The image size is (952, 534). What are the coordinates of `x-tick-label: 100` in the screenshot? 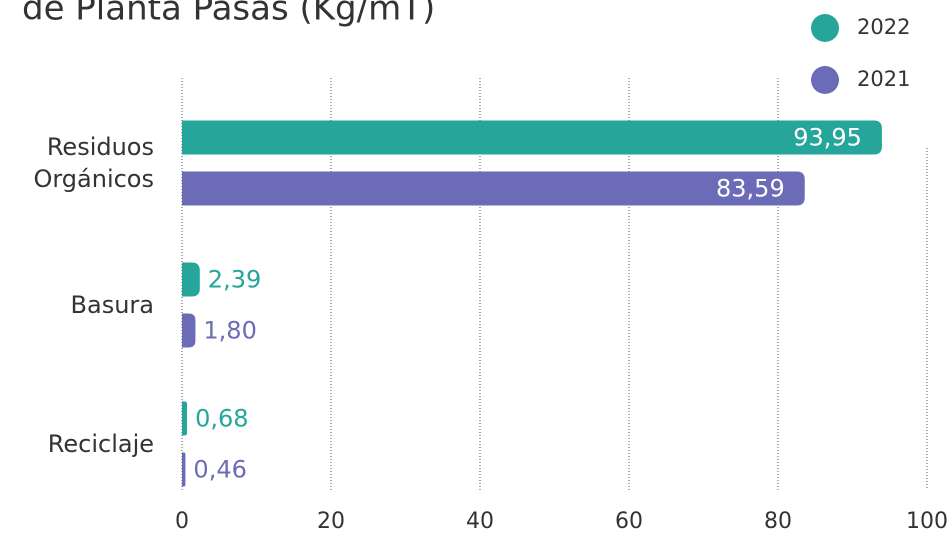 It's located at (927, 521).